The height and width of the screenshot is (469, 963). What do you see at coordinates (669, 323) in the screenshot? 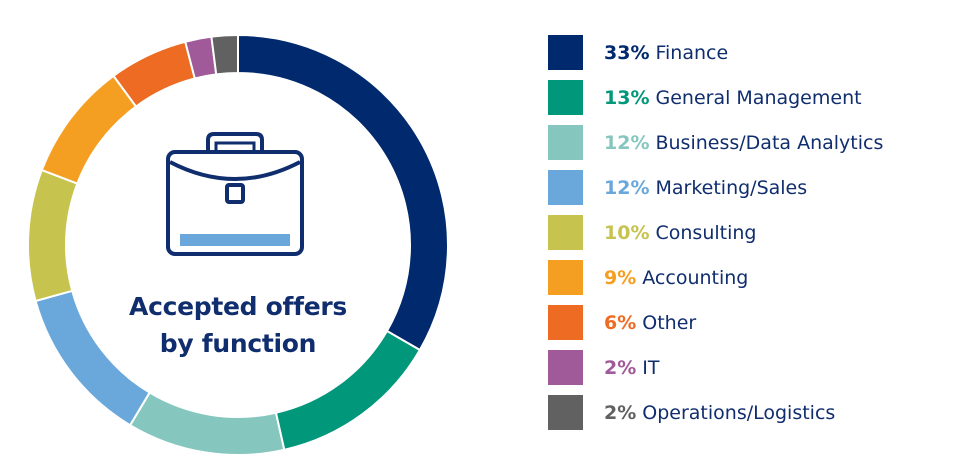
I see `legend-label: Other` at bounding box center [669, 323].